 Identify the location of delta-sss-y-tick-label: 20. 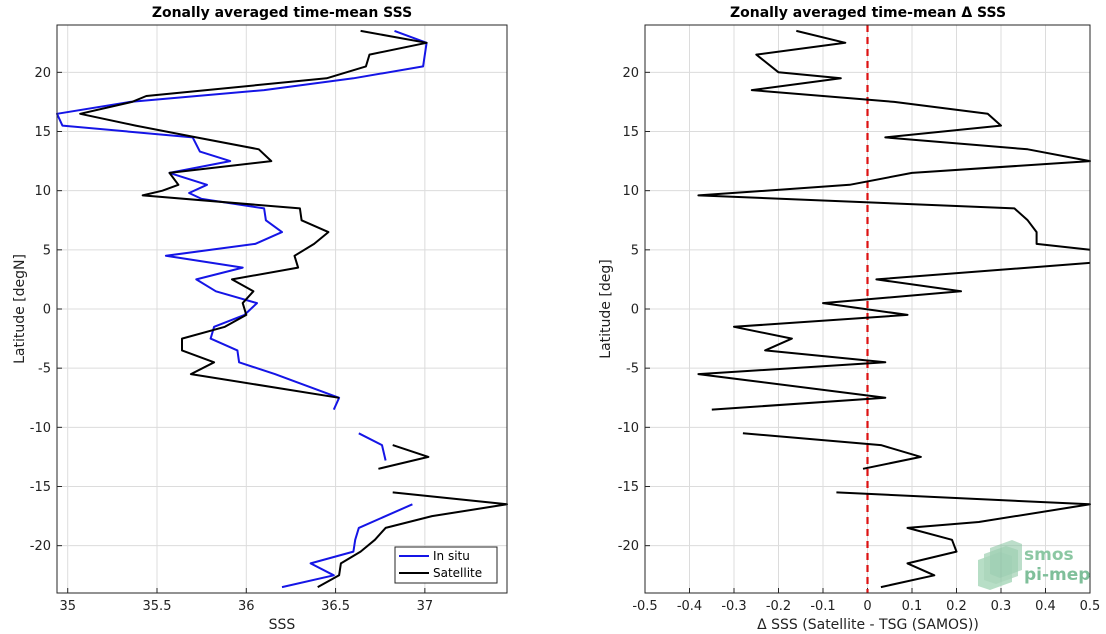
(630, 73).